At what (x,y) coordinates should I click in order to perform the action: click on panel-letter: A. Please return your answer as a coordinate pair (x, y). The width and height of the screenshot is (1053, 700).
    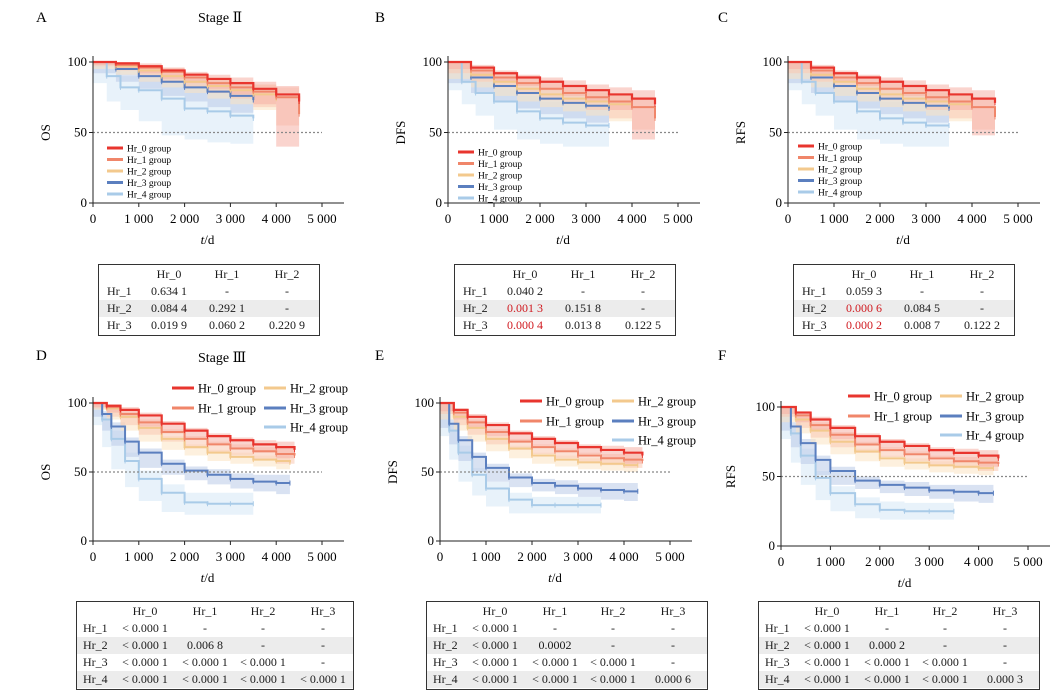
    Looking at the image, I should click on (41, 18).